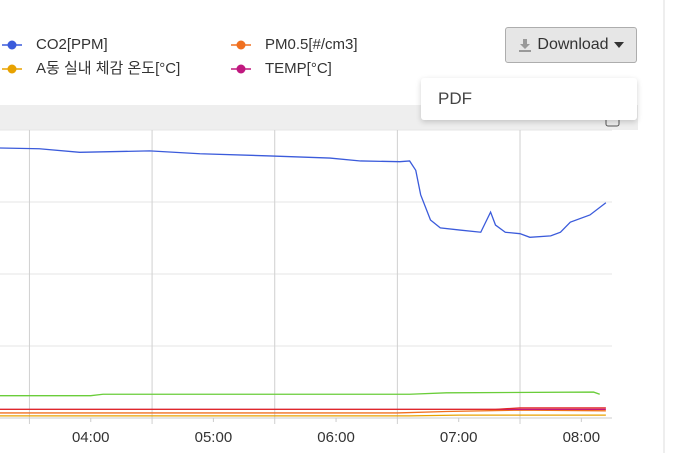 The image size is (673, 453). I want to click on caret, so click(618, 45).